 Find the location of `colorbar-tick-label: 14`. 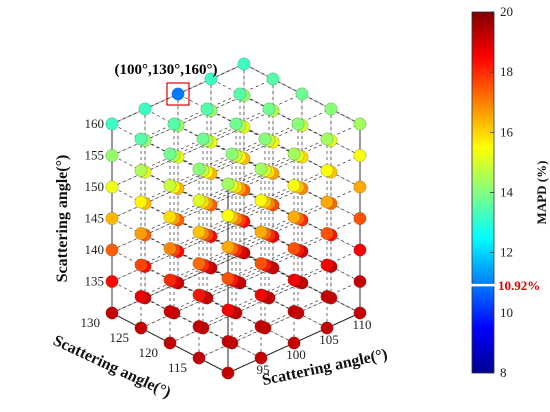

colorbar-tick-label: 14 is located at coordinates (507, 192).